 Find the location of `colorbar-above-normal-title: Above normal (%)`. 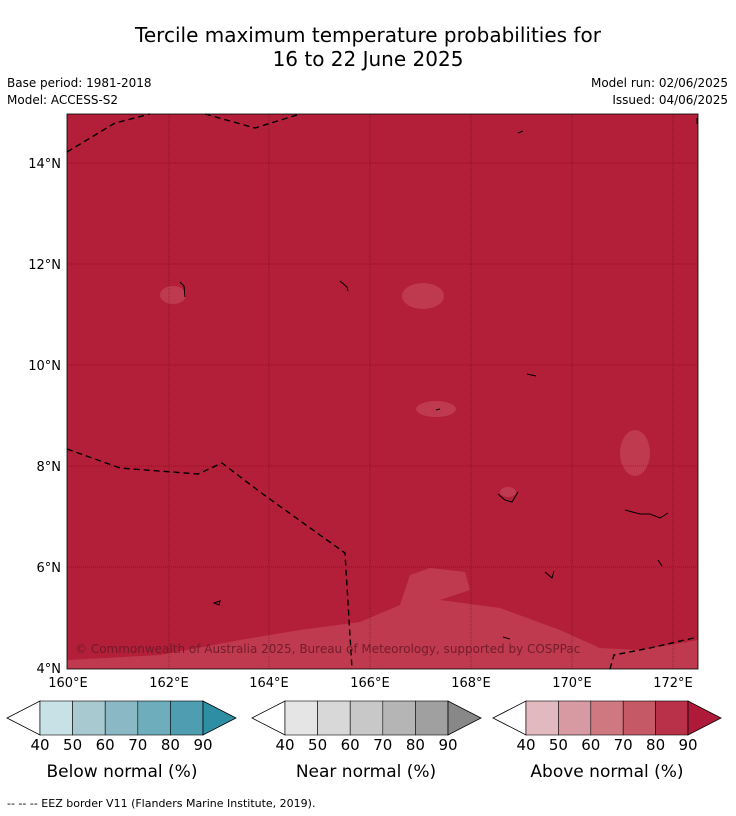

colorbar-above-normal-title: Above normal (%) is located at coordinates (607, 772).